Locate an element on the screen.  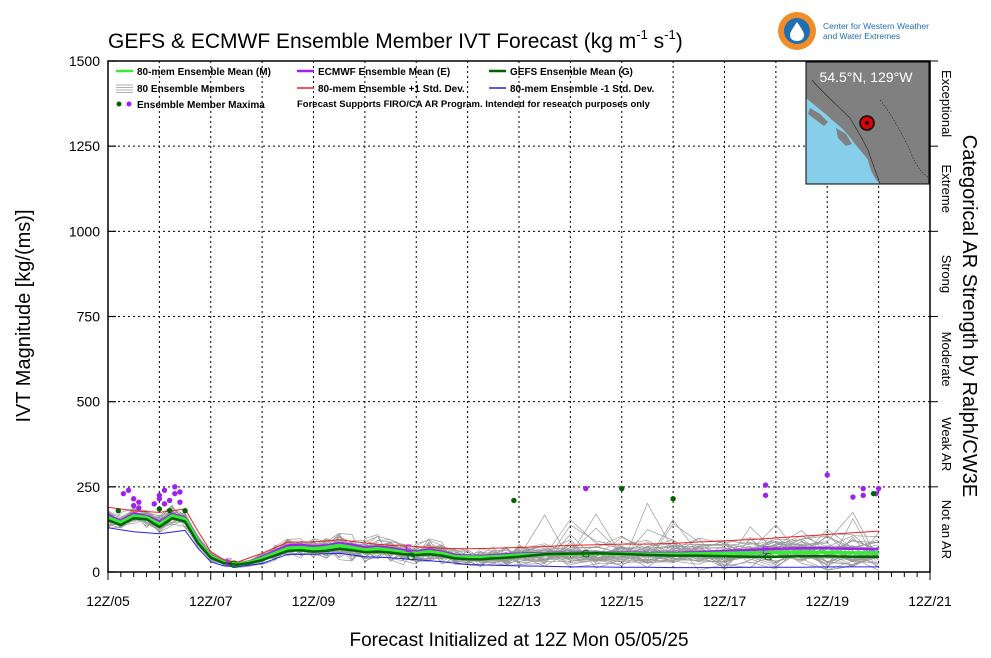
title-sup2: -1 is located at coordinates (670, 34).